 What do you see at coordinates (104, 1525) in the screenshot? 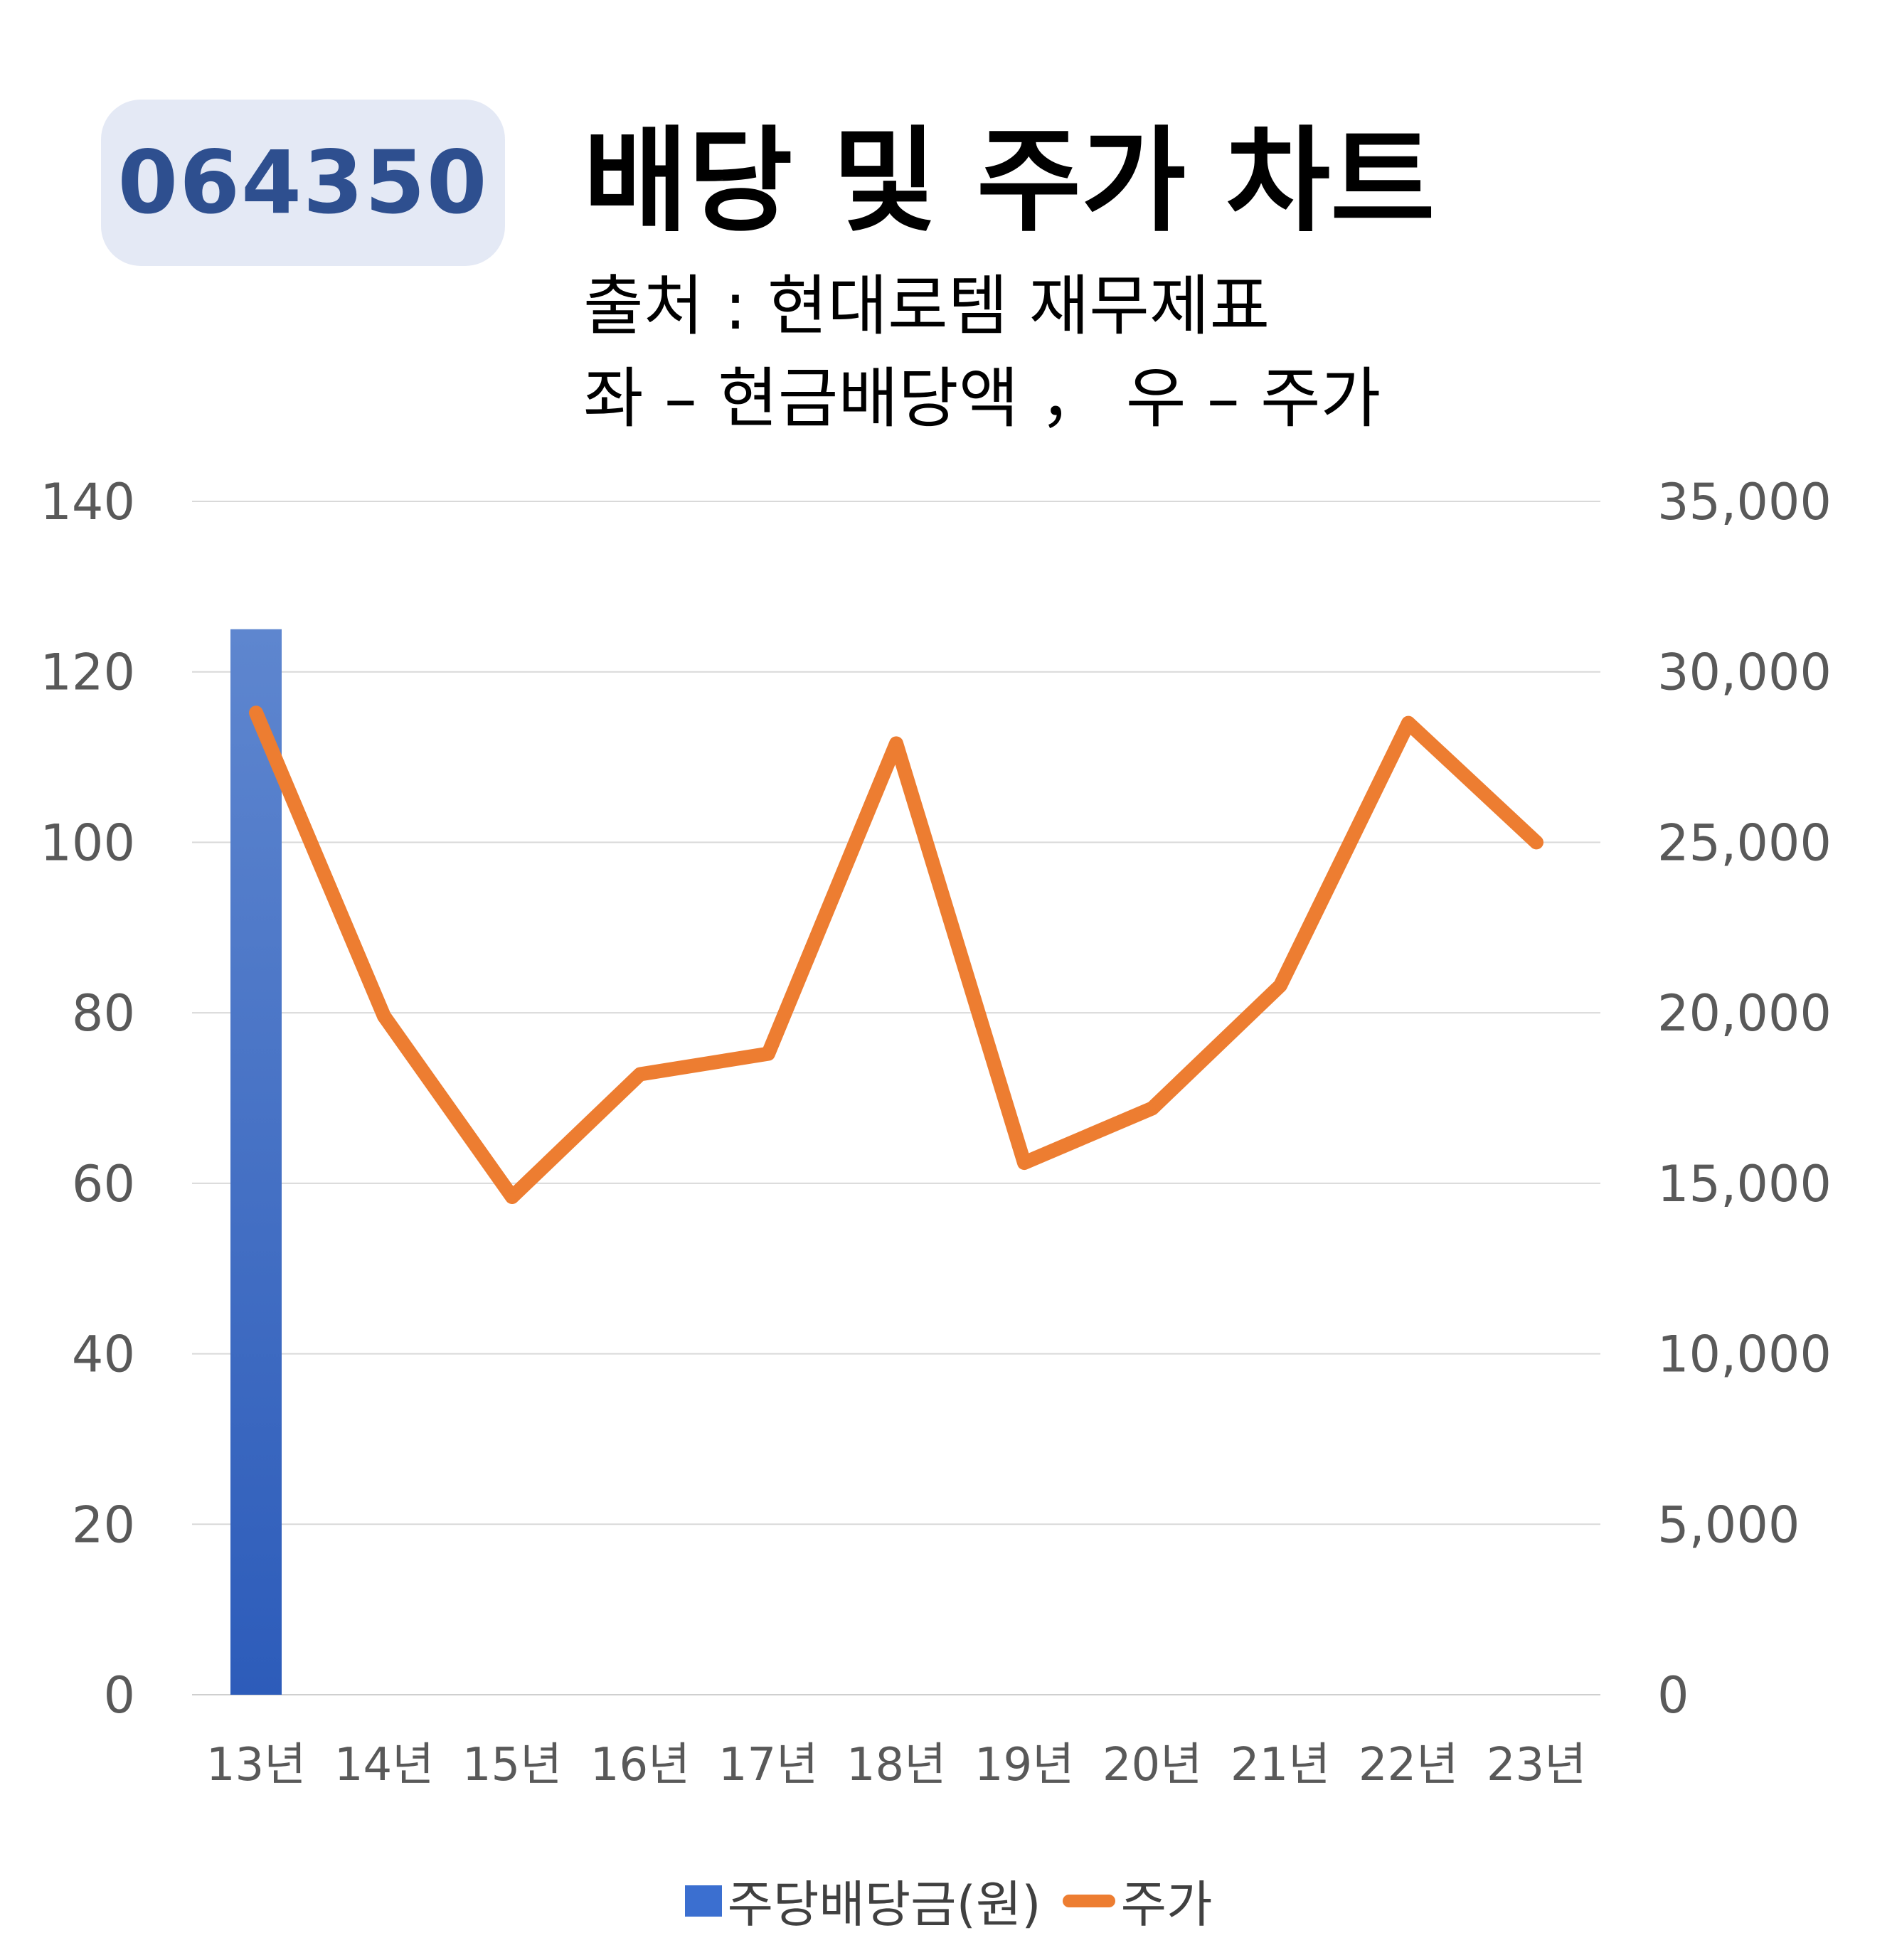
I see `left-tick-label: 20` at bounding box center [104, 1525].